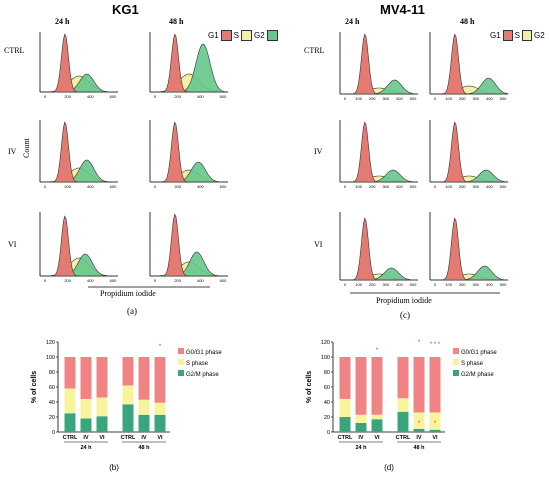  What do you see at coordinates (325, 343) in the screenshot?
I see `y-tick-label: 120` at bounding box center [325, 343].